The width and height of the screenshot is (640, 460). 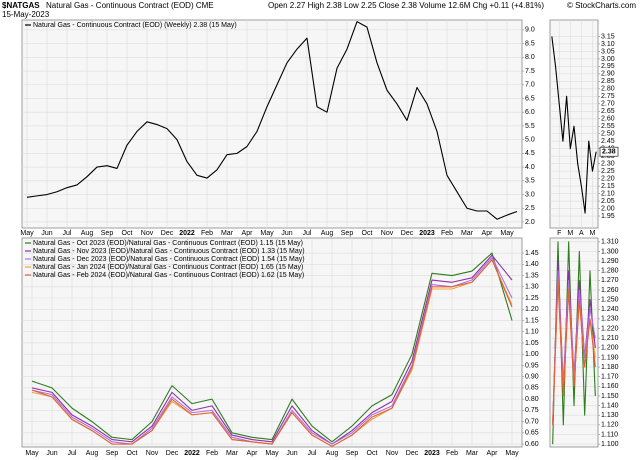 What do you see at coordinates (532, 410) in the screenshot?
I see `y-tick-label: 0.75` at bounding box center [532, 410].